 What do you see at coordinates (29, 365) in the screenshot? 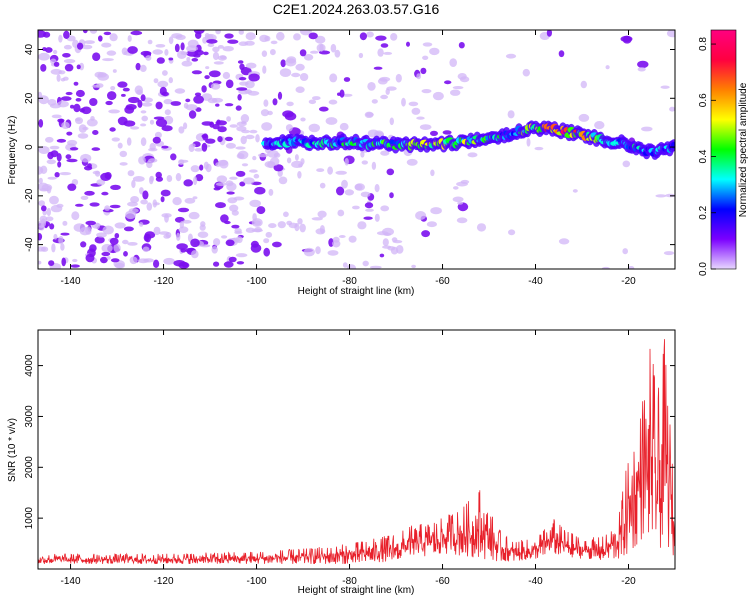
I see `y-tick-label: 4000` at bounding box center [29, 365].